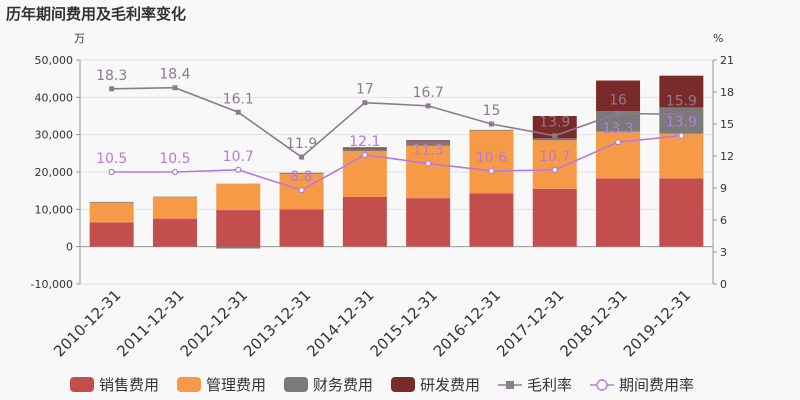 Image resolution: width=800 pixels, height=400 pixels. I want to click on right-tick-label: 3, so click(723, 252).